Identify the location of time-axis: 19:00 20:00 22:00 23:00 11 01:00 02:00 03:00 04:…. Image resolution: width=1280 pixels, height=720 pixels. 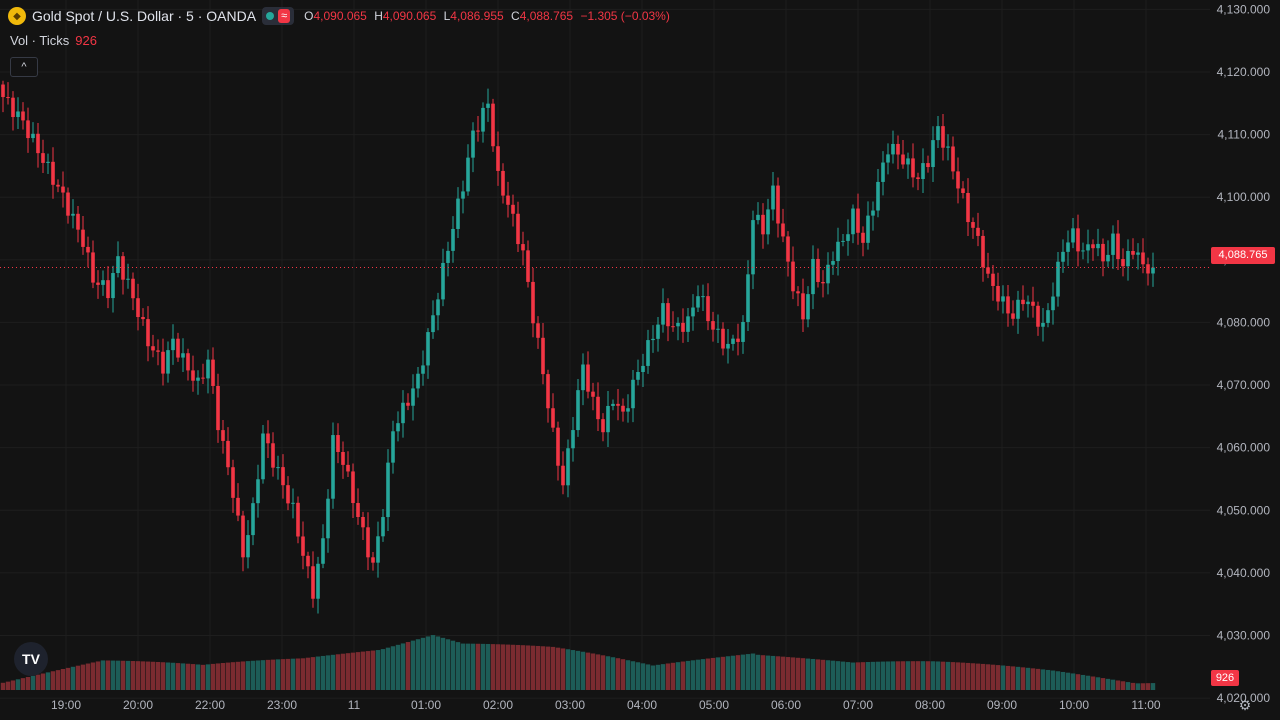
(606, 705).